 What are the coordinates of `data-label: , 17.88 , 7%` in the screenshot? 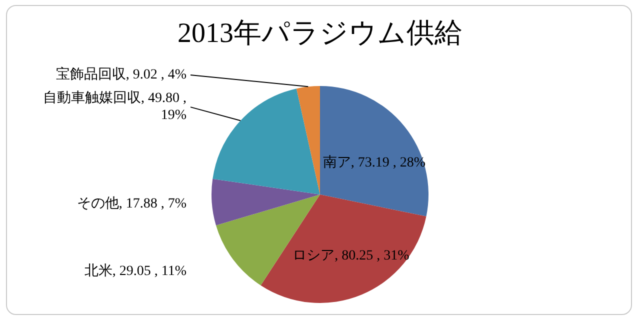 It's located at (152, 204).